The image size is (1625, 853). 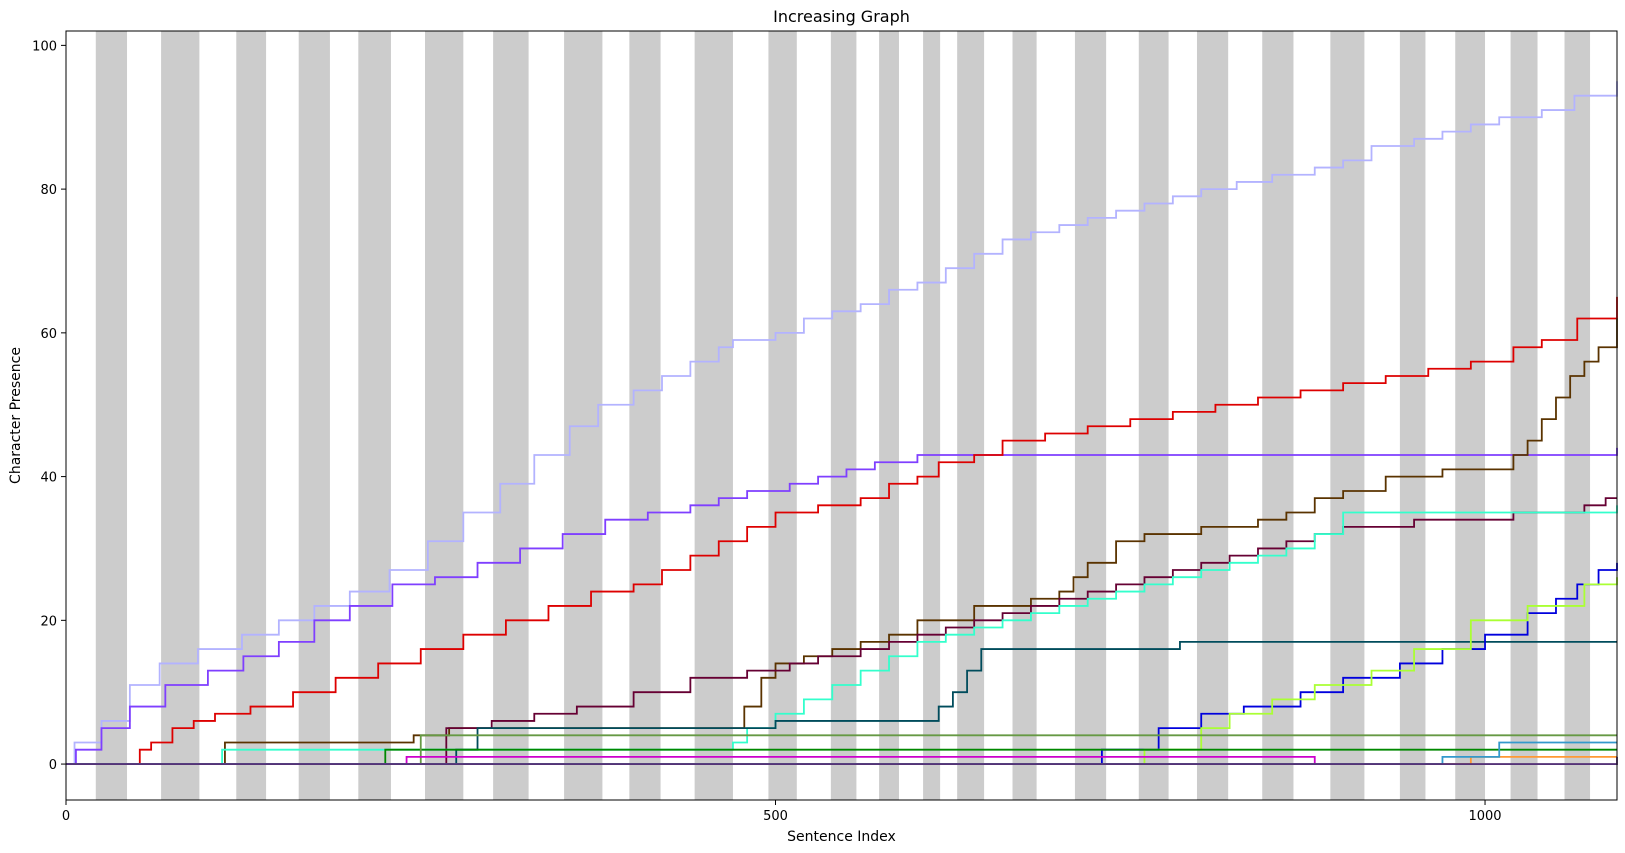 I want to click on y-axis-label: Character Presence, so click(x=16, y=415).